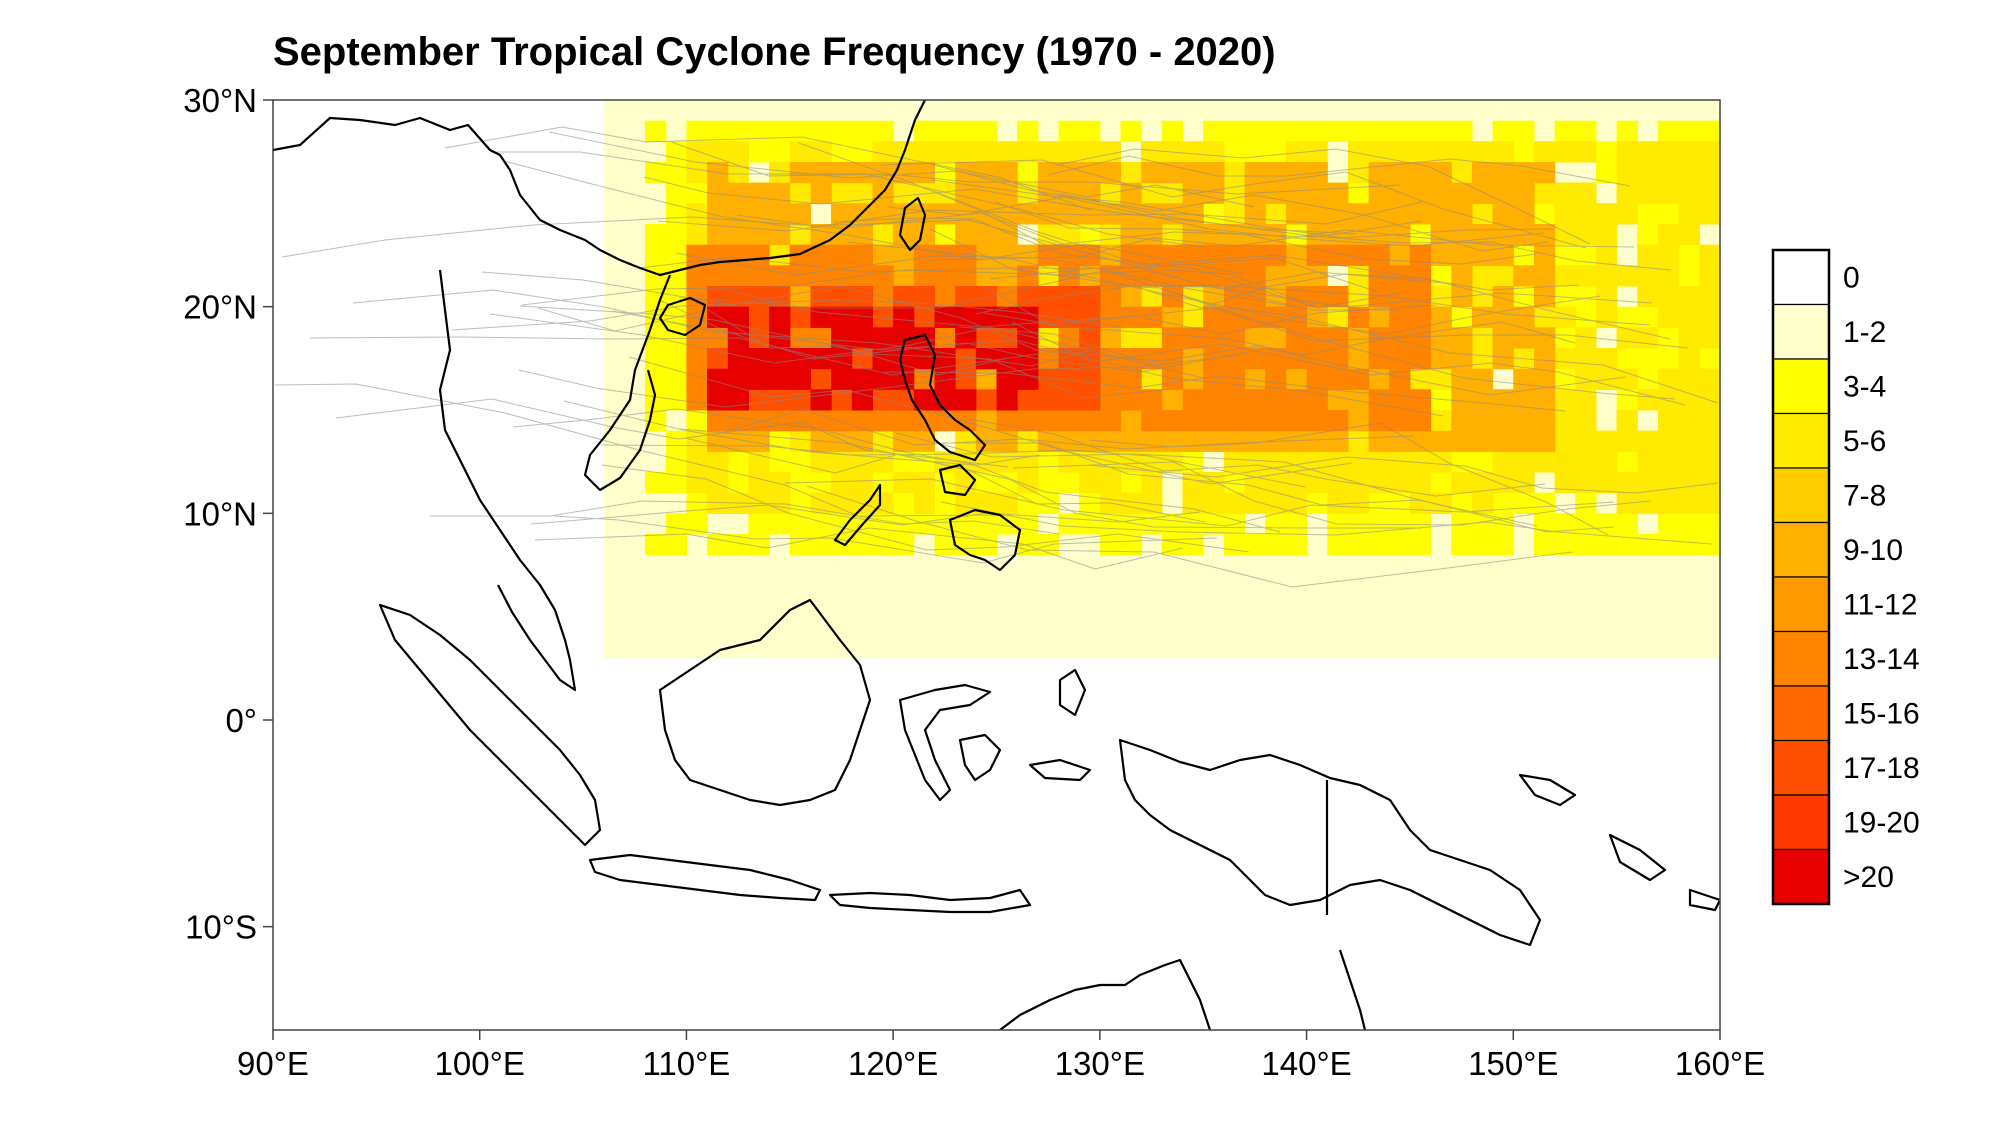  What do you see at coordinates (1801, 331) in the screenshot?
I see `legend-swatch` at bounding box center [1801, 331].